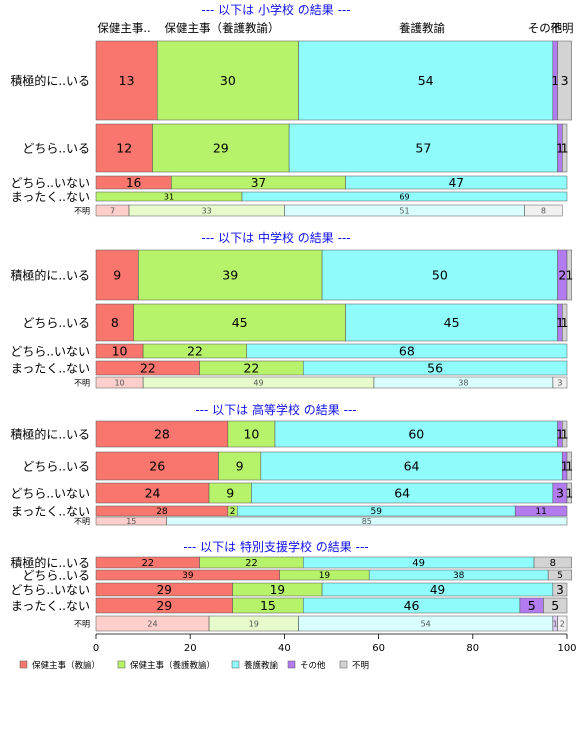  I want to click on legend-swatch-nurse_teacher_general, so click(23, 664).